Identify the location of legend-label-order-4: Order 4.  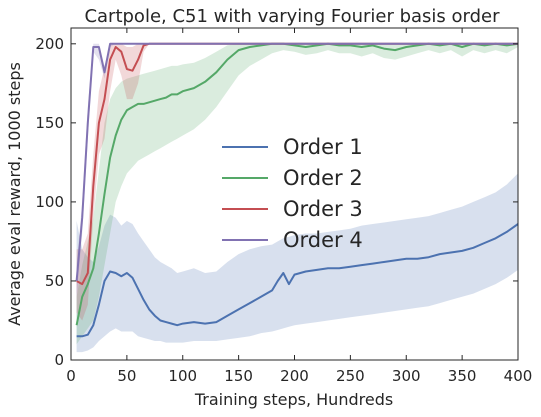
(323, 240).